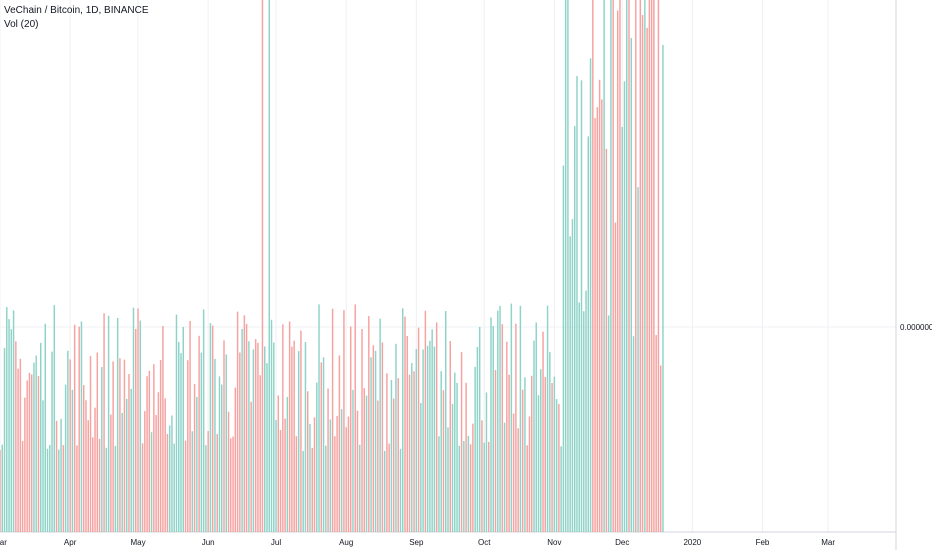 The width and height of the screenshot is (932, 555). What do you see at coordinates (692, 542) in the screenshot?
I see `x-tick-label: 2020` at bounding box center [692, 542].